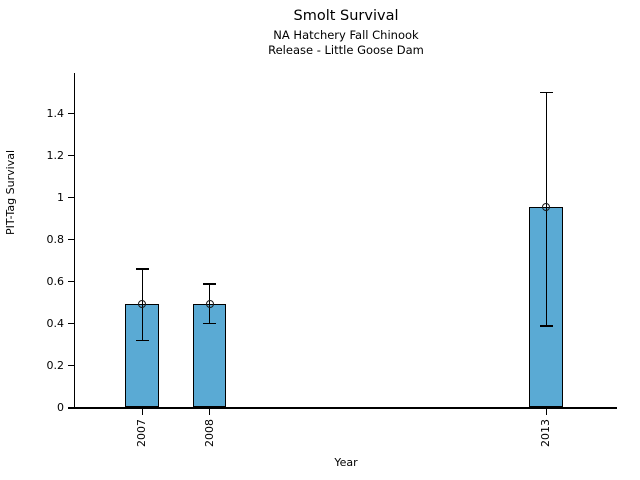  I want to click on mean-marker-2008, so click(209, 304).